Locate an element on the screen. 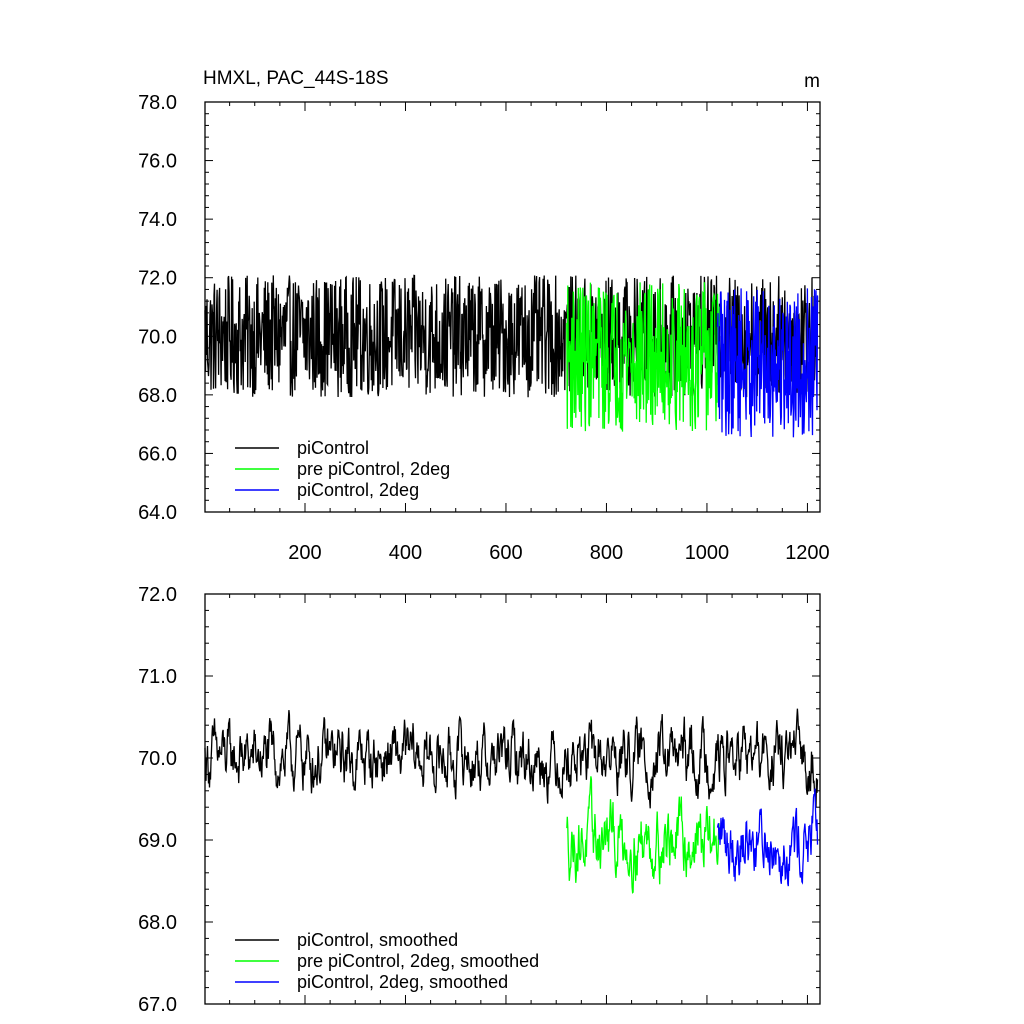 The width and height of the screenshot is (1024, 1024). y-tick-label: 78.0 is located at coordinates (157, 103).